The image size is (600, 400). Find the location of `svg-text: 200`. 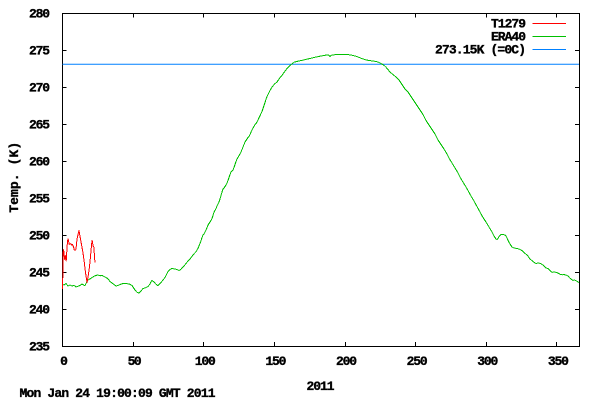

svg-text: 200 is located at coordinates (346, 361).